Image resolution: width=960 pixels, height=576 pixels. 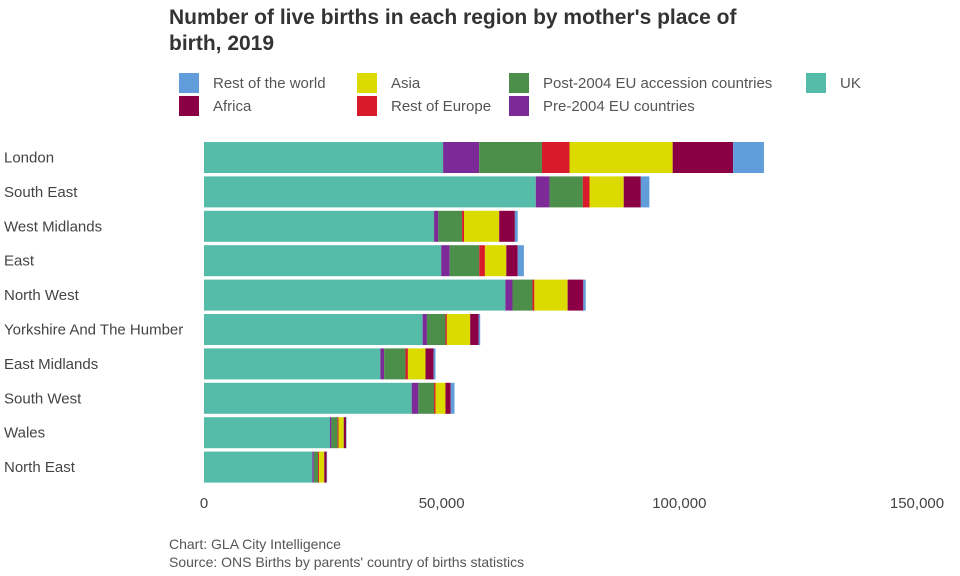 I want to click on bar-london-rest-of-the-world, so click(x=748, y=157).